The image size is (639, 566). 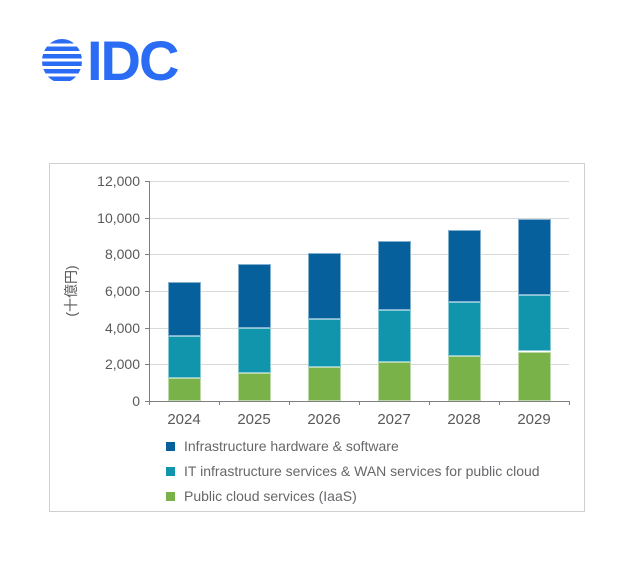 I want to click on y-tick-label: 10,000, so click(x=118, y=217).